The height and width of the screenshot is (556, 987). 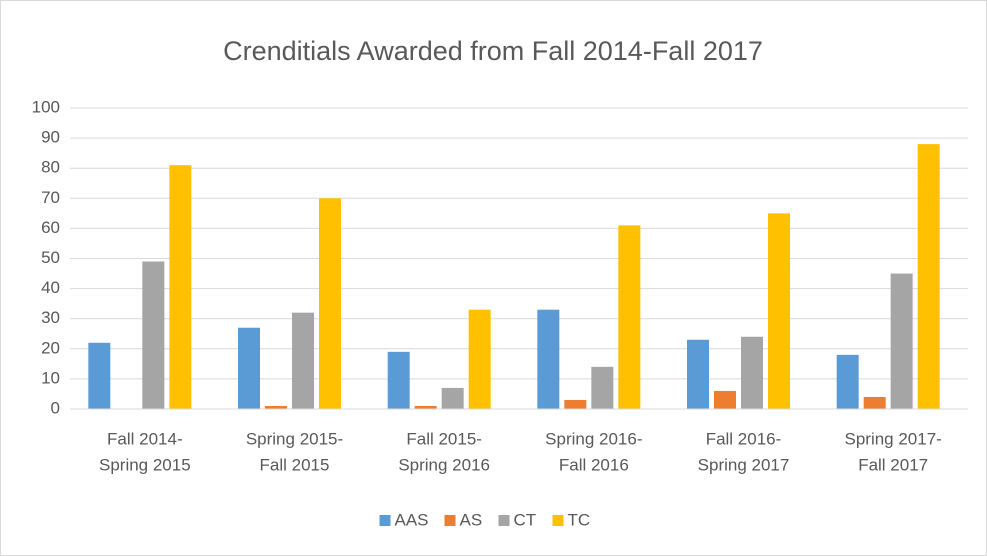 I want to click on x-tick-label: Fall 2015-, so click(x=444, y=438).